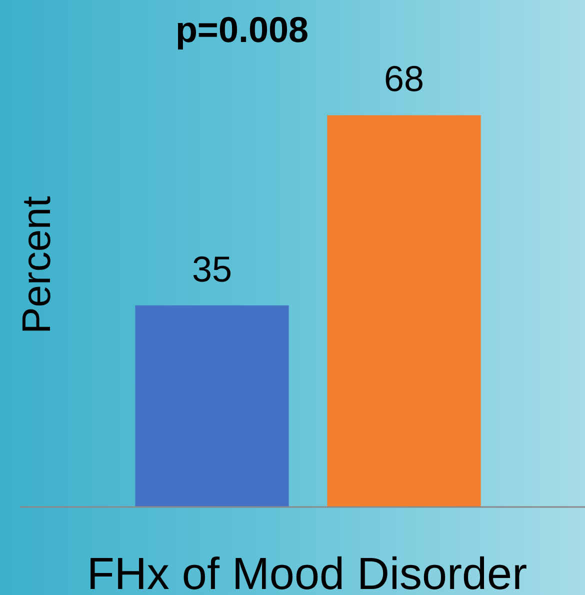  I want to click on data-label: 68, so click(404, 79).